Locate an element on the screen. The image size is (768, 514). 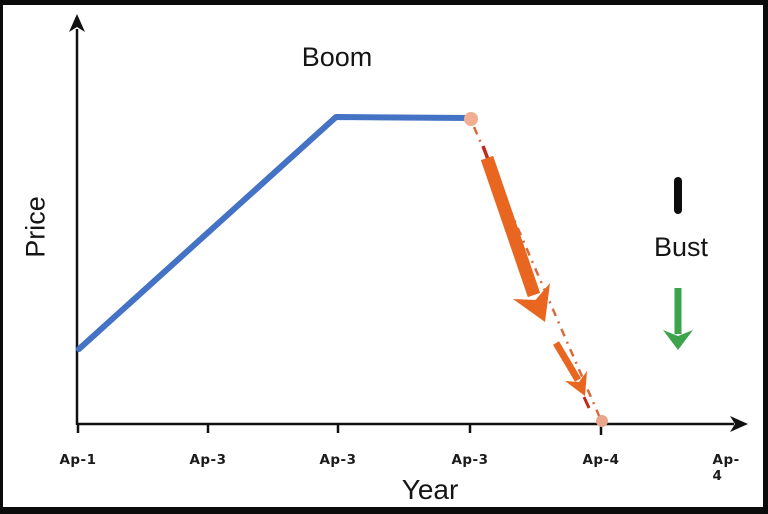
bust-trend-dashed-line is located at coordinates (537, 272).